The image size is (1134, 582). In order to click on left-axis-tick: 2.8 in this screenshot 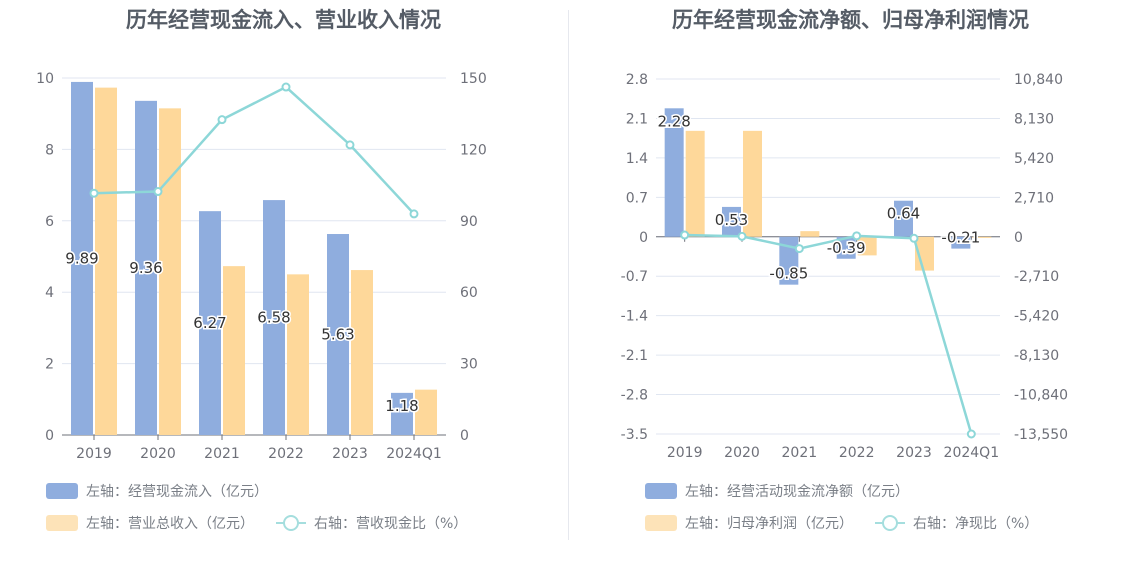, I will do `click(637, 80)`.